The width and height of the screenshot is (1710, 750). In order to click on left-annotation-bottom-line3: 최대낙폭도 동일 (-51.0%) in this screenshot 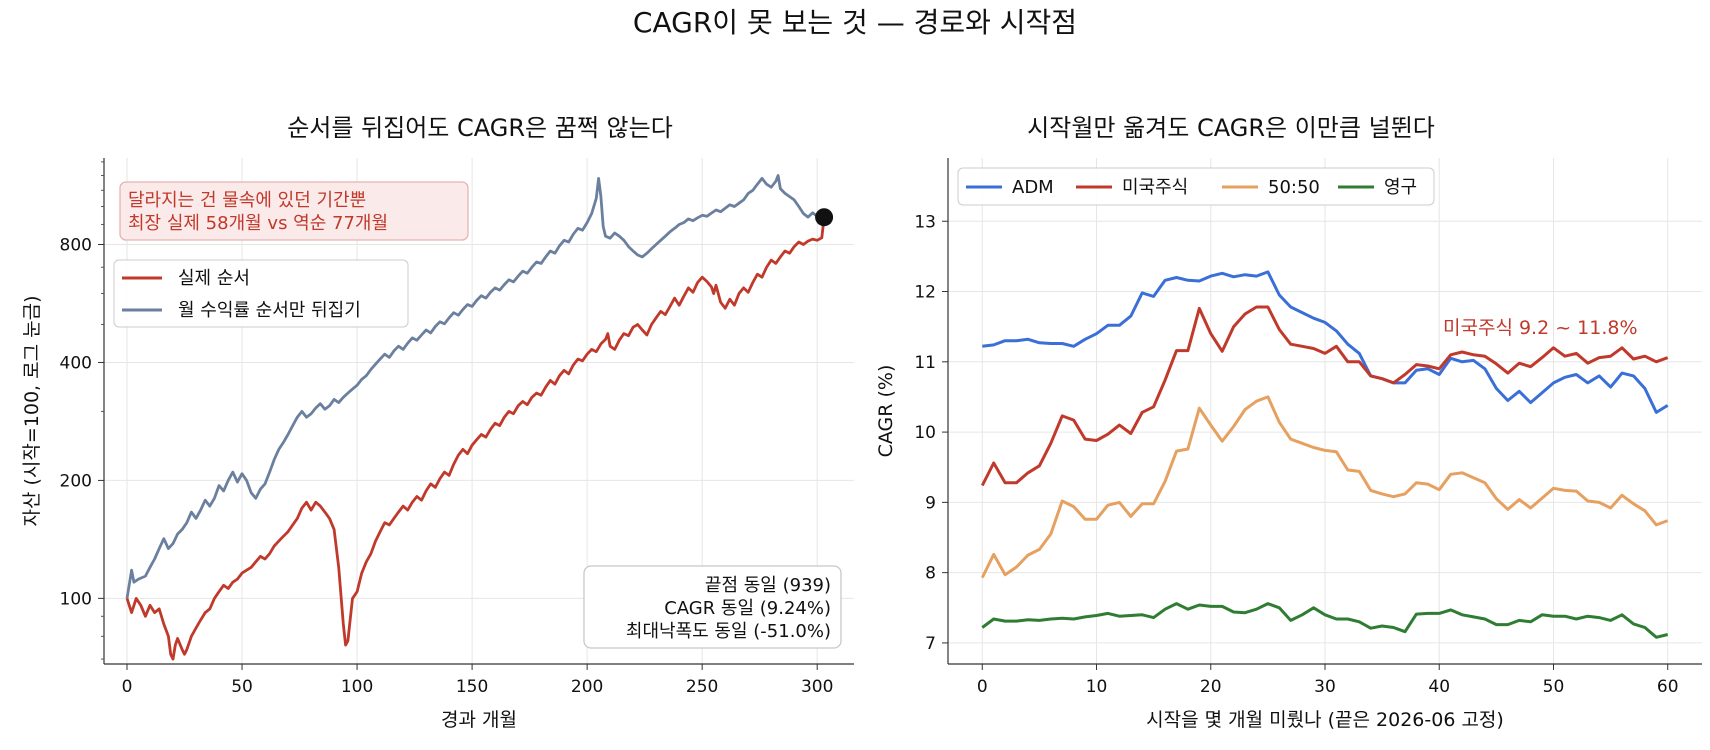, I will do `click(728, 631)`.